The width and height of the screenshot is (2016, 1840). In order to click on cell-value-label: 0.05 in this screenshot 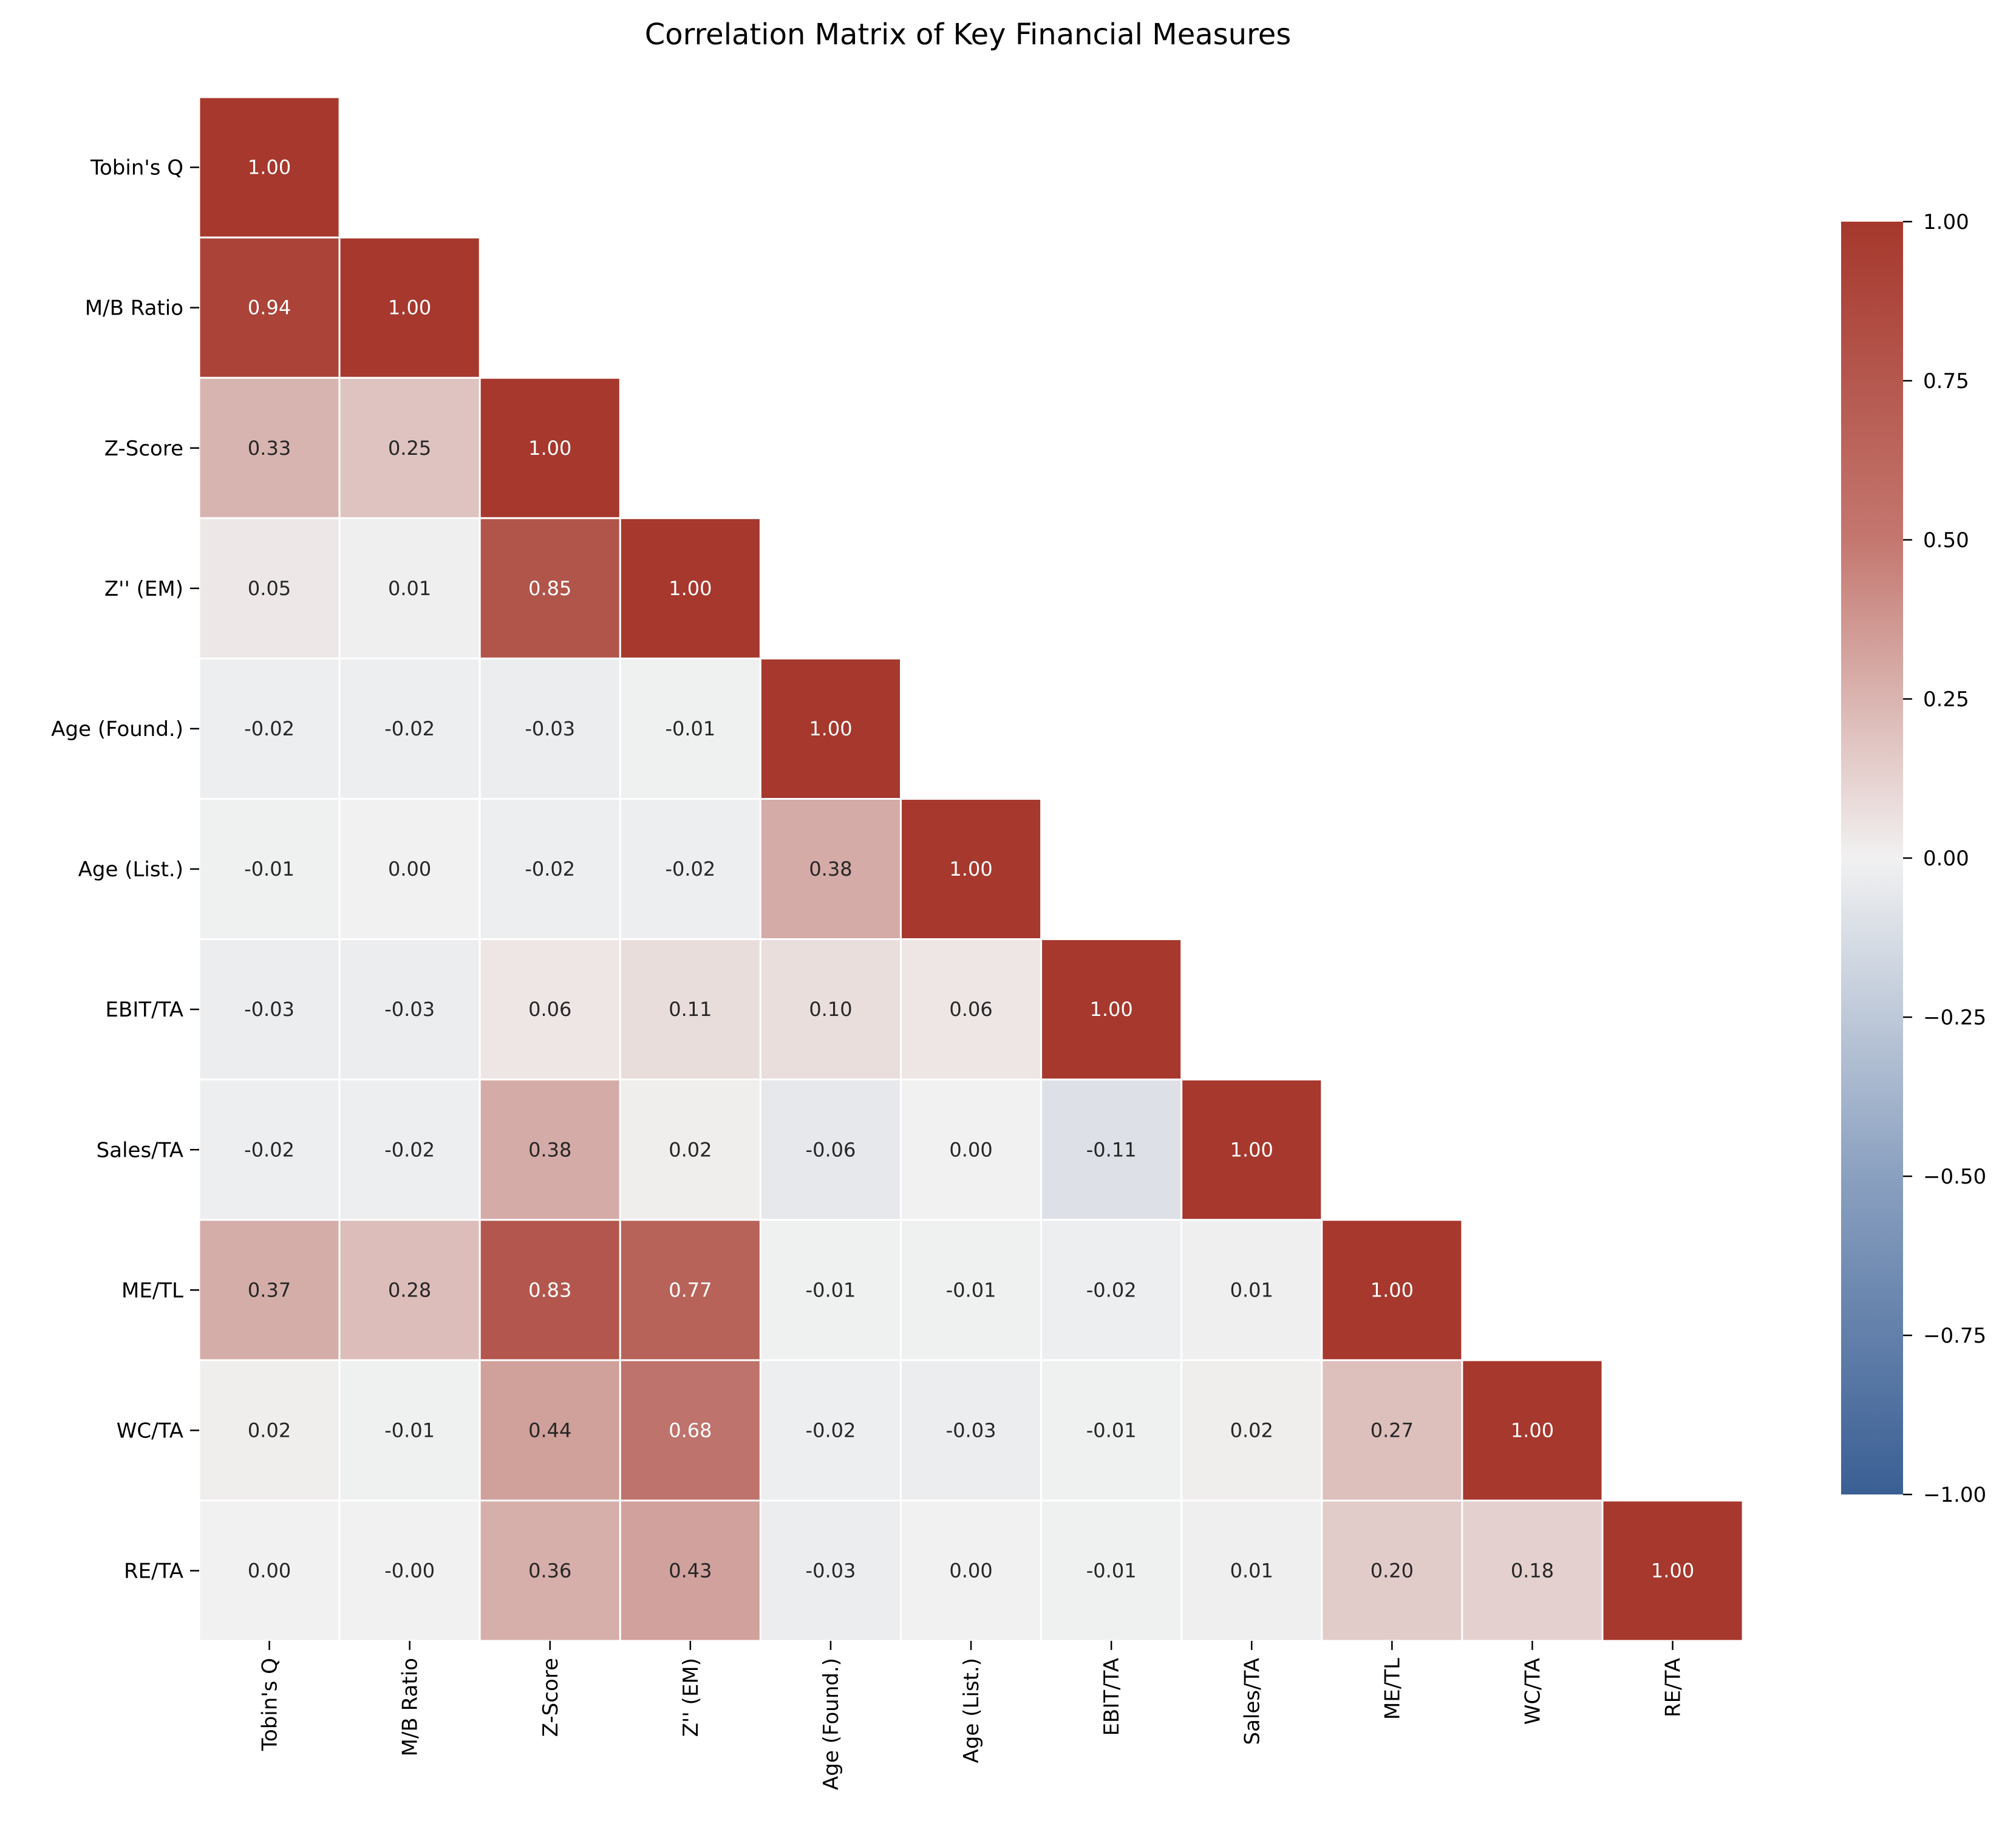, I will do `click(269, 588)`.